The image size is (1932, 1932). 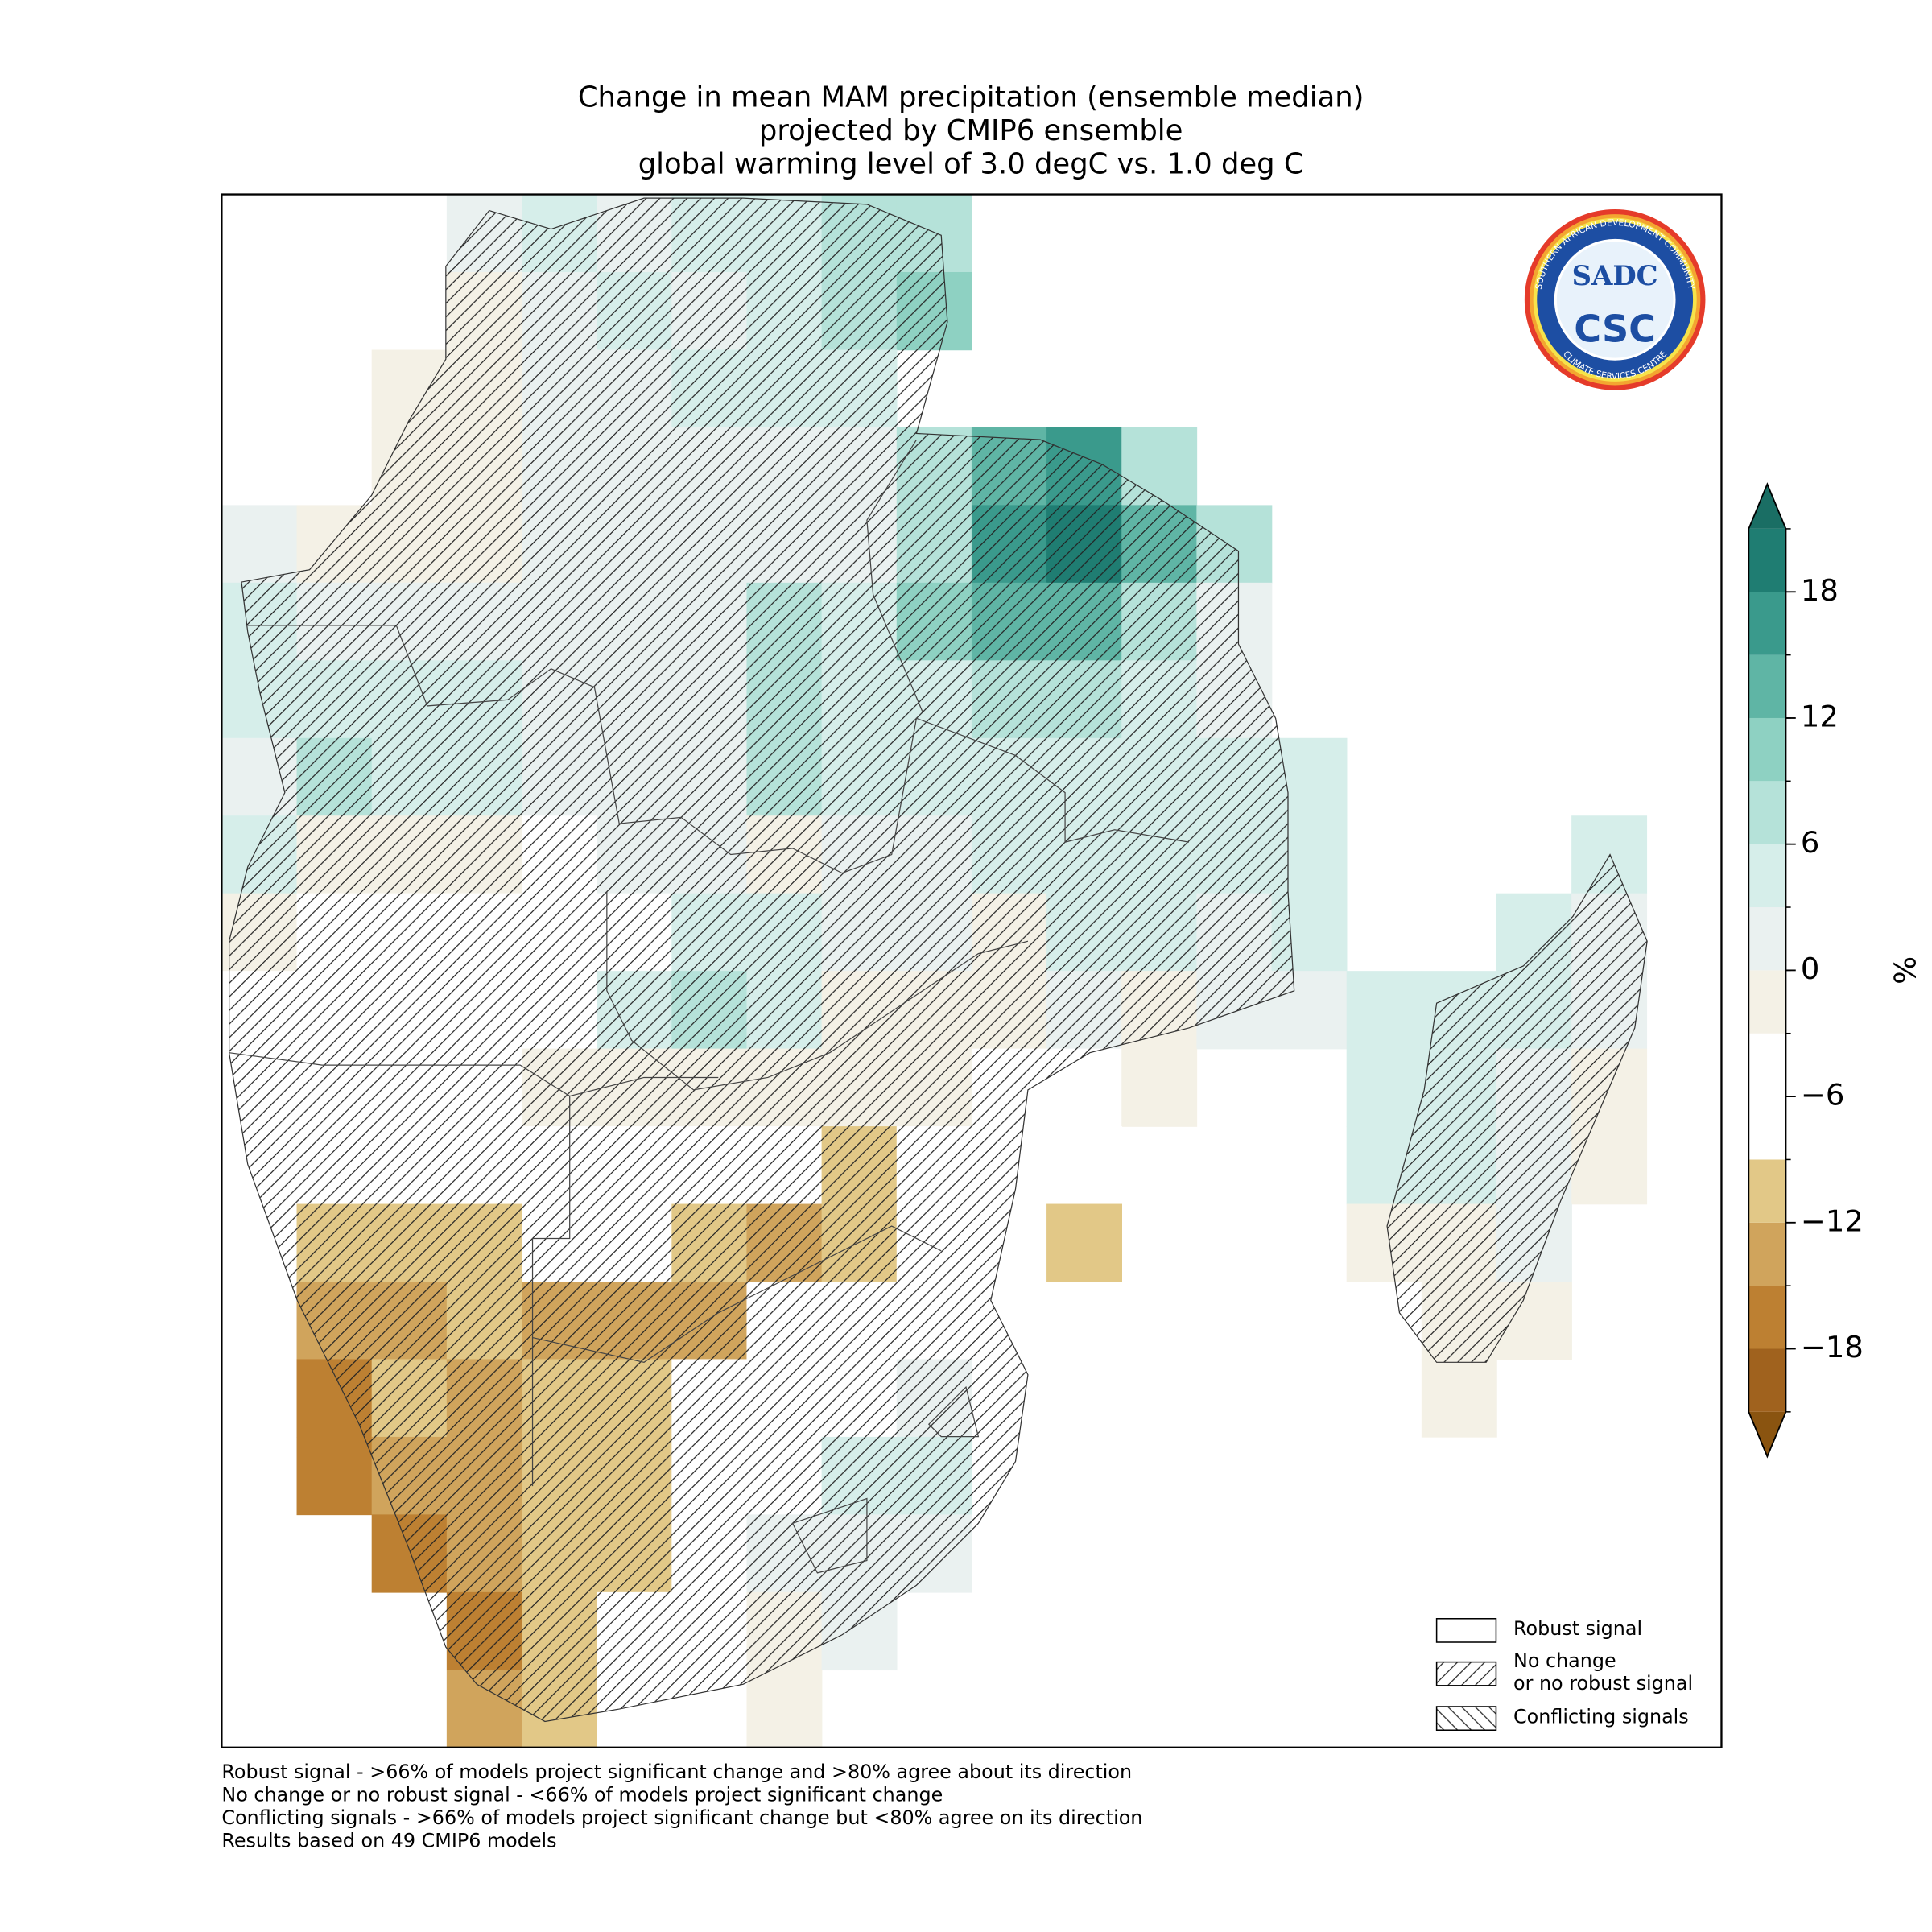 I want to click on logo-center, so click(x=1615, y=299).